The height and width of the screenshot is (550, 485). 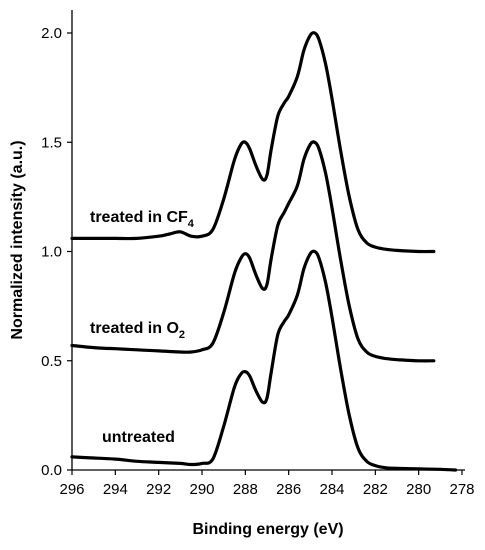 What do you see at coordinates (51, 142) in the screenshot?
I see `y-tick-label: 1.5` at bounding box center [51, 142].